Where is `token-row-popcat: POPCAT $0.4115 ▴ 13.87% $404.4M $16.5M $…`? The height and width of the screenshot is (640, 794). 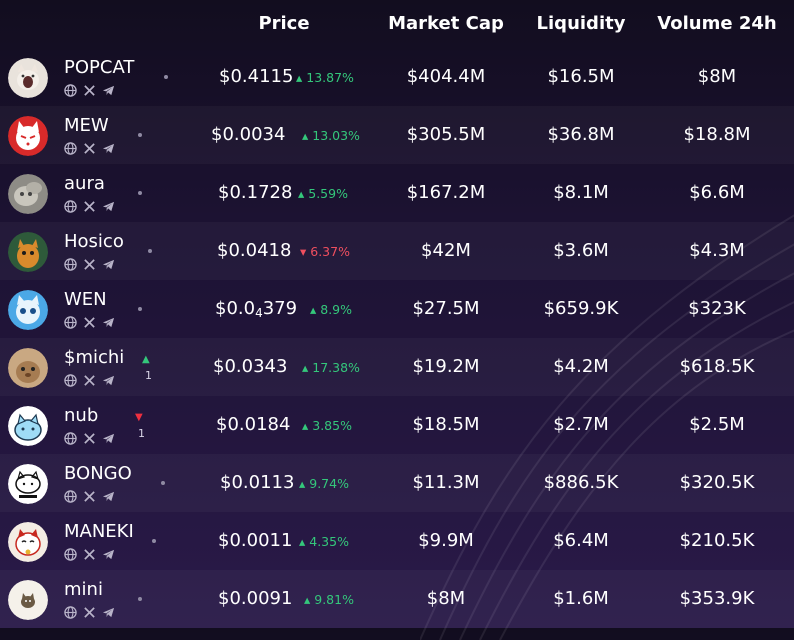 token-row-popcat: POPCAT $0.4115 ▴ 13.87% $404.4M $16.5M $… is located at coordinates (397, 77).